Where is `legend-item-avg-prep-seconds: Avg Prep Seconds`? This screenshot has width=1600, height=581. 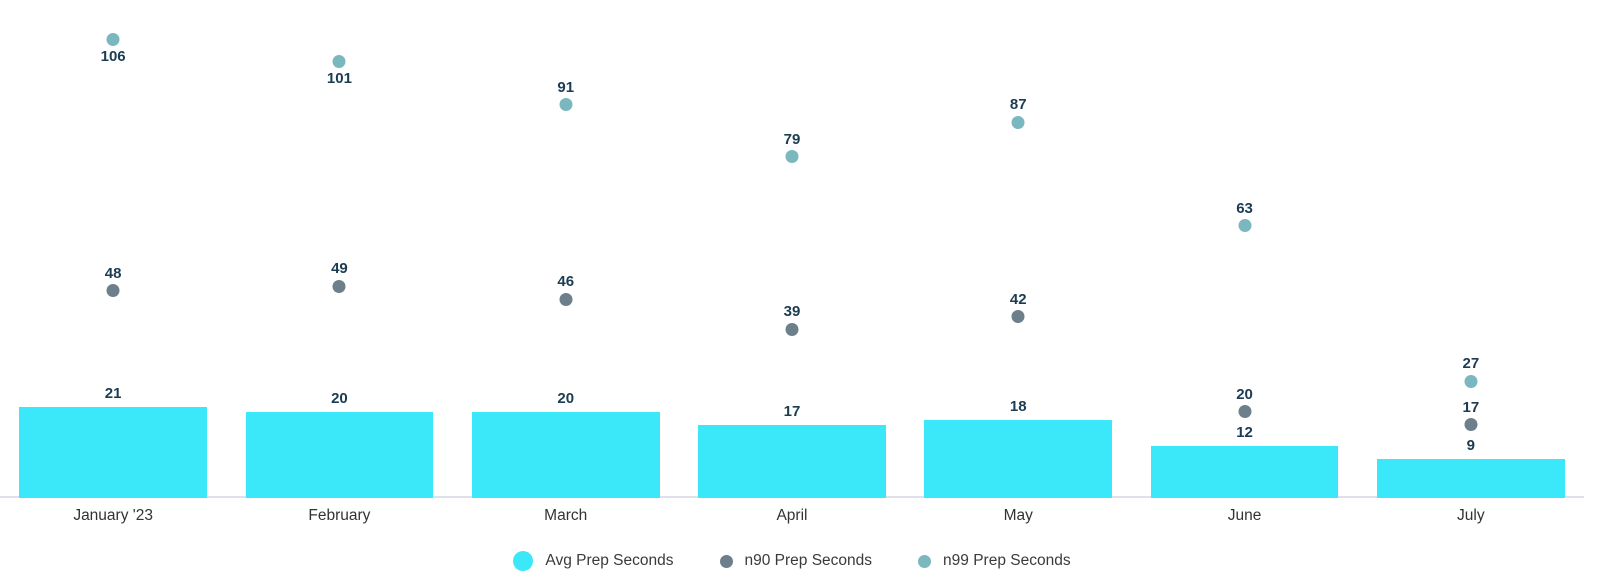 legend-item-avg-prep-seconds: Avg Prep Seconds is located at coordinates (593, 561).